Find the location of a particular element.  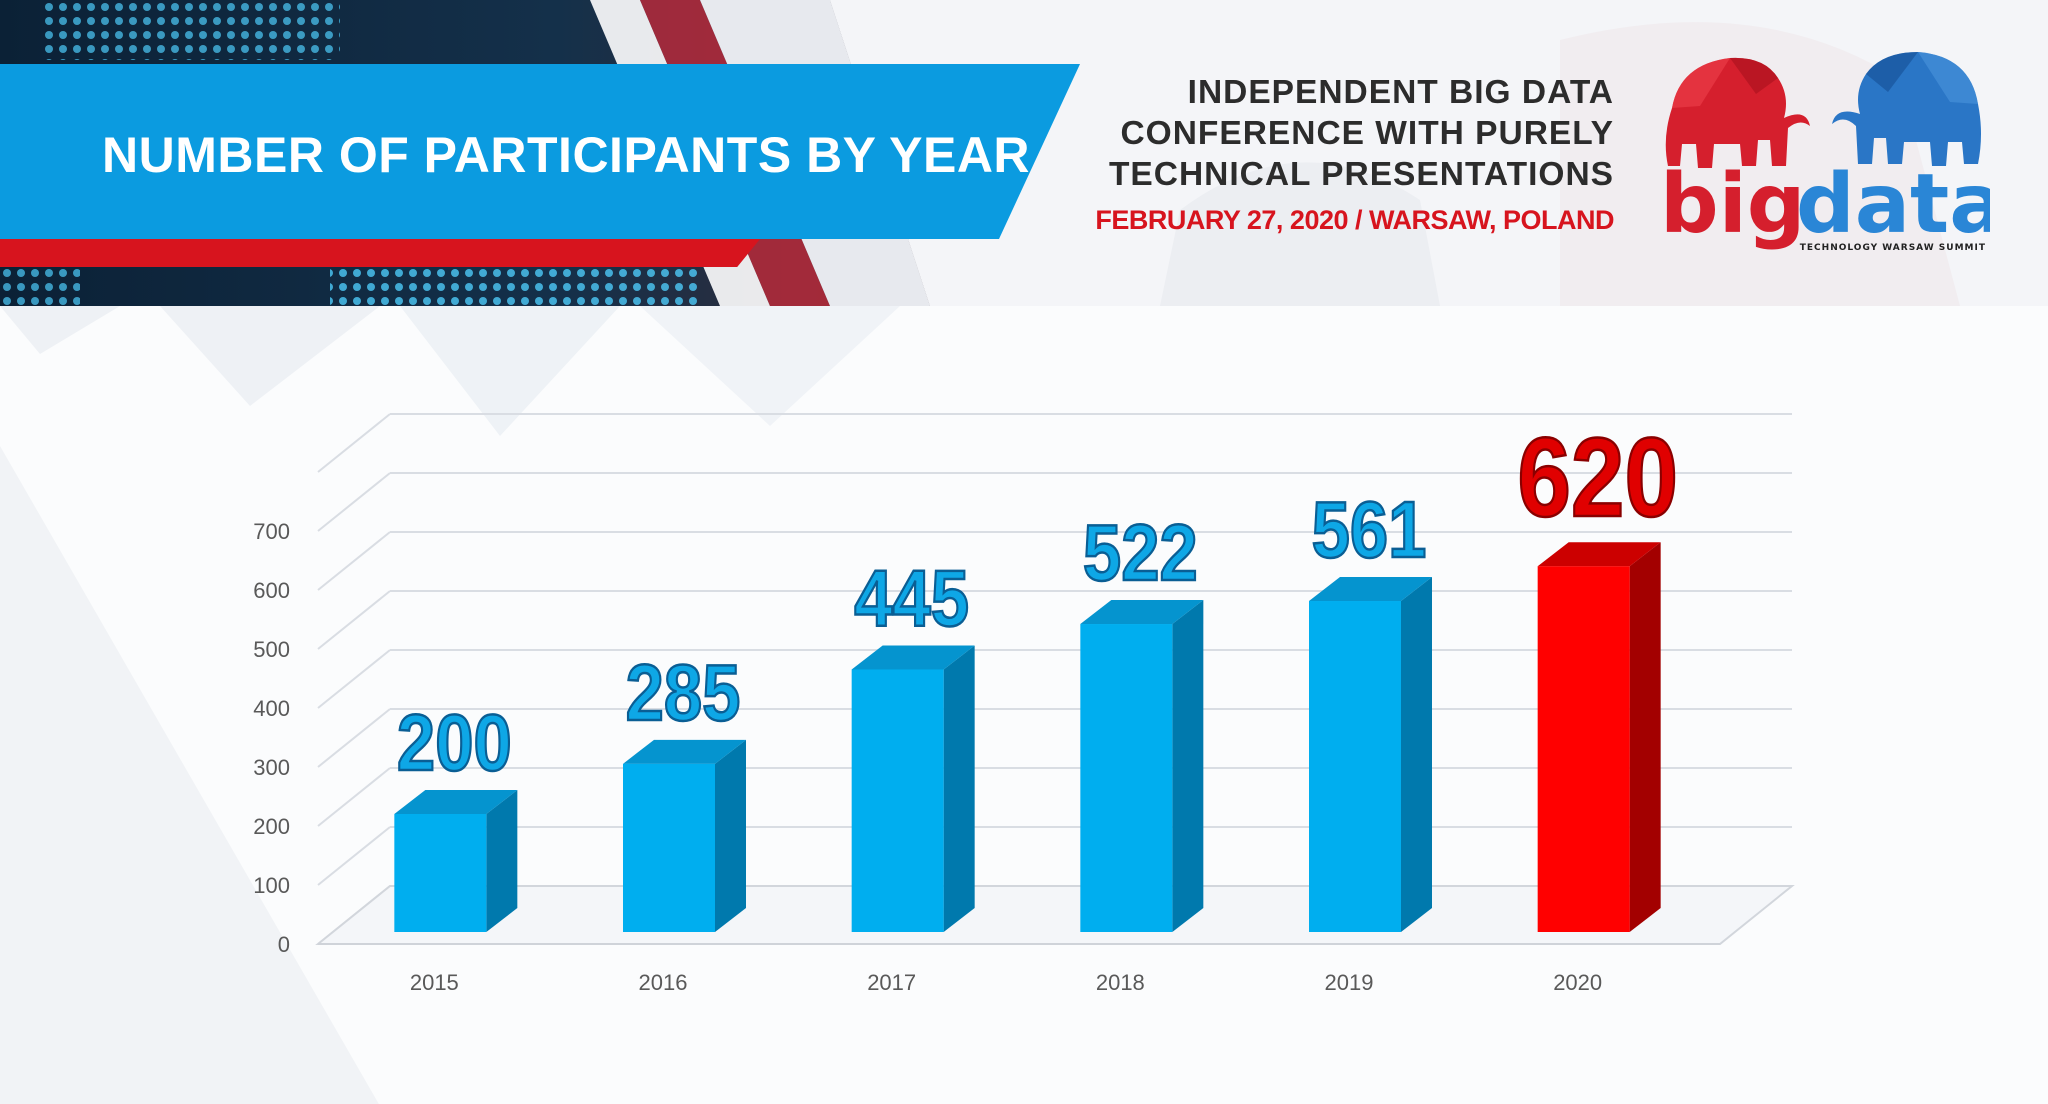

bar-2016 is located at coordinates (669, 847).